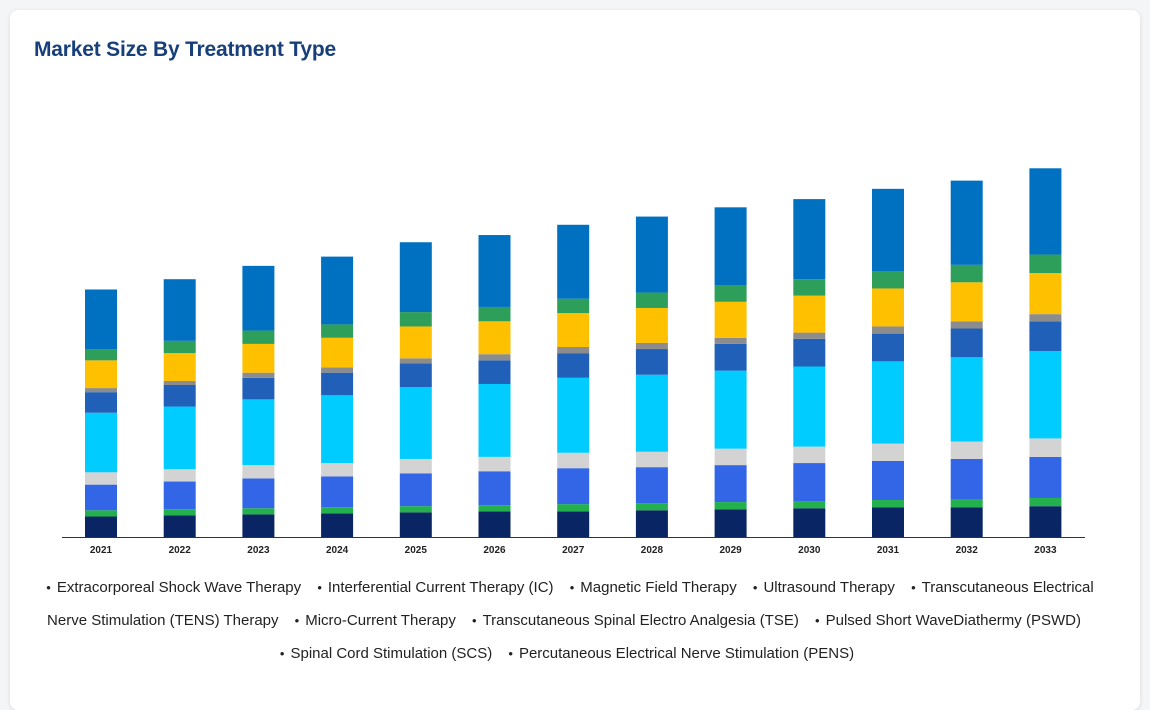  What do you see at coordinates (375, 620) in the screenshot?
I see `legend-item: Micro-Current Therapy` at bounding box center [375, 620].